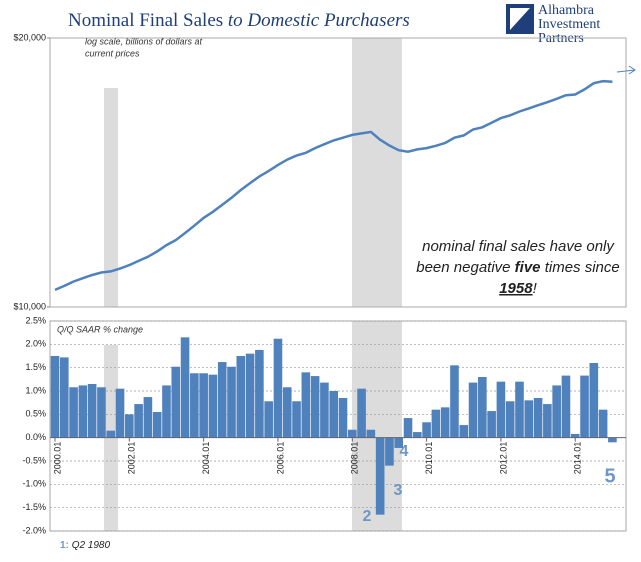  Describe the element at coordinates (535, 288) in the screenshot. I see `annotation-part: !` at that location.